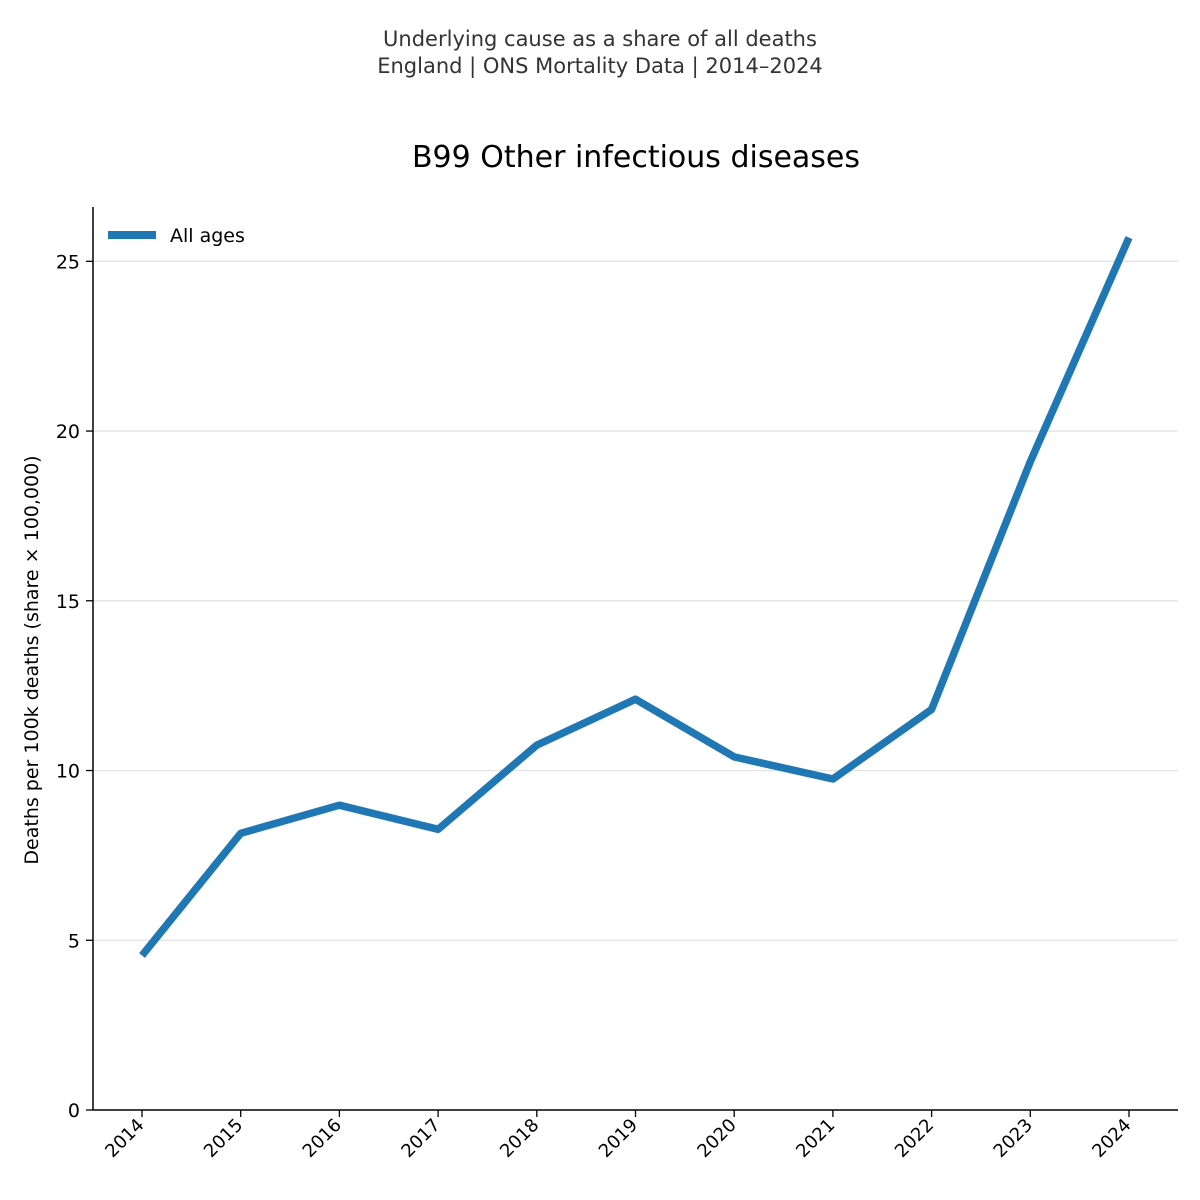 The height and width of the screenshot is (1200, 1200). What do you see at coordinates (600, 66) in the screenshot?
I see `suptitle-line-2: England | ONS Mortality Data | 2014–2024` at bounding box center [600, 66].